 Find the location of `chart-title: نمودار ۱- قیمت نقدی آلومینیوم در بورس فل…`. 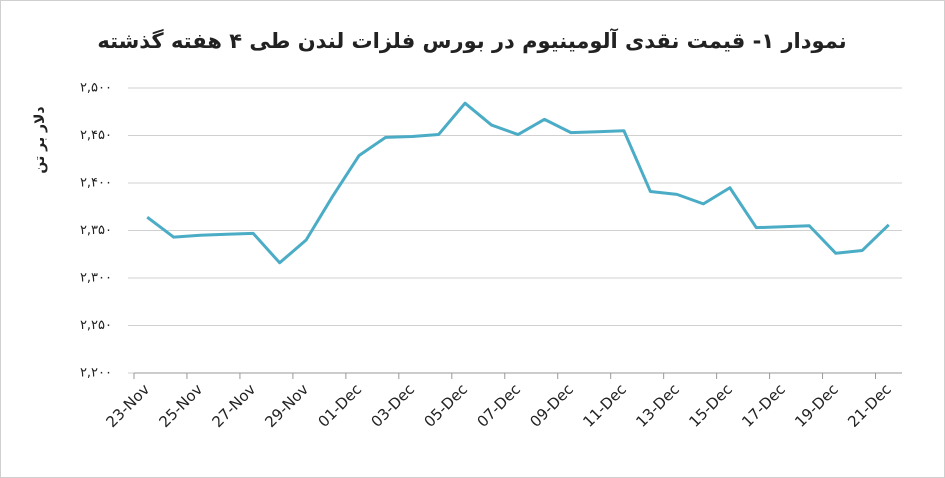

chart-title: نمودار ۱- قیمت نقدی آلومینیوم در بورس فل… is located at coordinates (471, 40).